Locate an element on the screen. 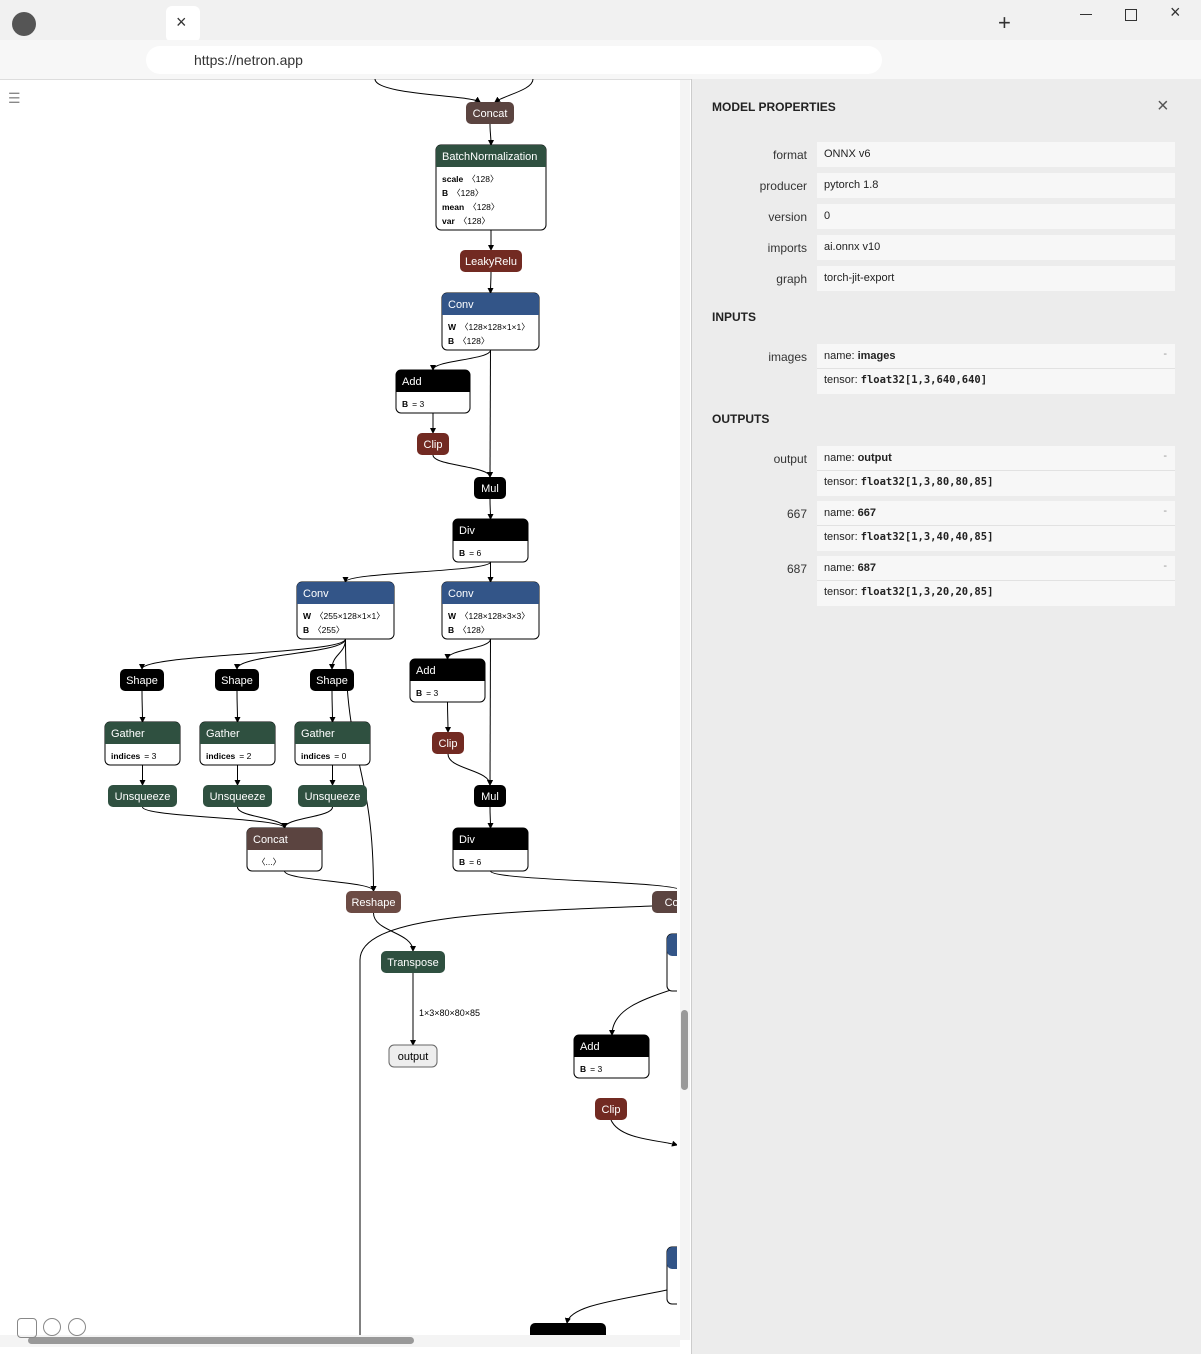 The height and width of the screenshot is (1354, 1201). io-name-line: name: output is located at coordinates (858, 458).